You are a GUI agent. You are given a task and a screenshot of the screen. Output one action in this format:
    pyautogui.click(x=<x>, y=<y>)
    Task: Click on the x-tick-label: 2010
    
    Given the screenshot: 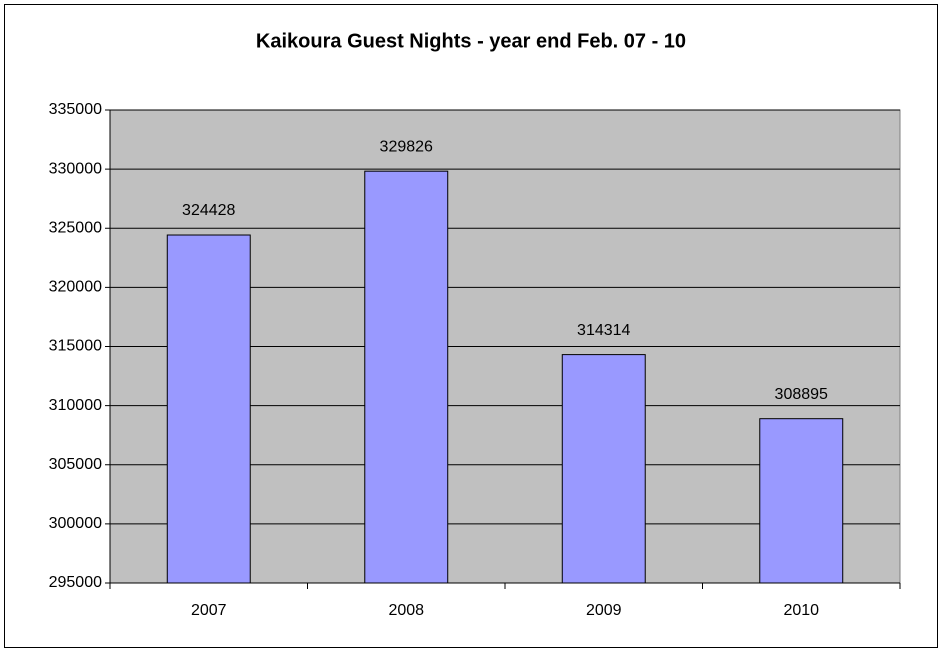 What is the action you would take?
    pyautogui.click(x=801, y=610)
    